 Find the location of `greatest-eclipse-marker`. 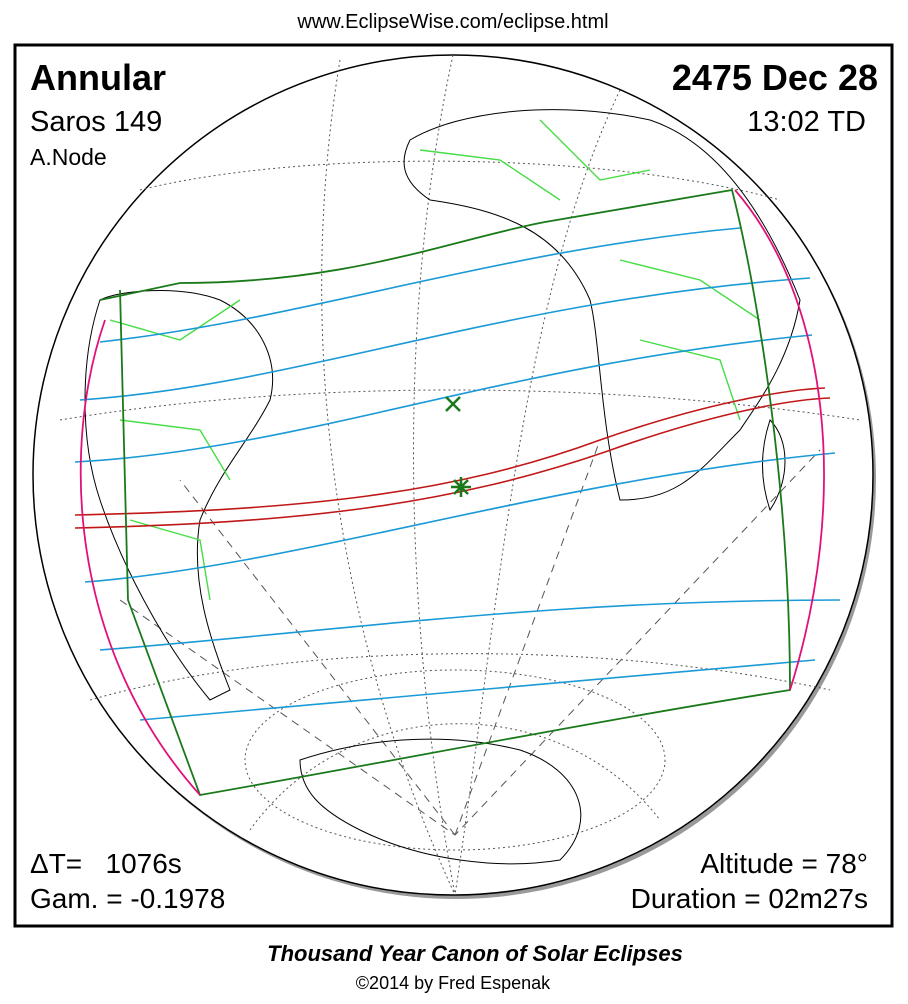

greatest-eclipse-marker is located at coordinates (453, 404).